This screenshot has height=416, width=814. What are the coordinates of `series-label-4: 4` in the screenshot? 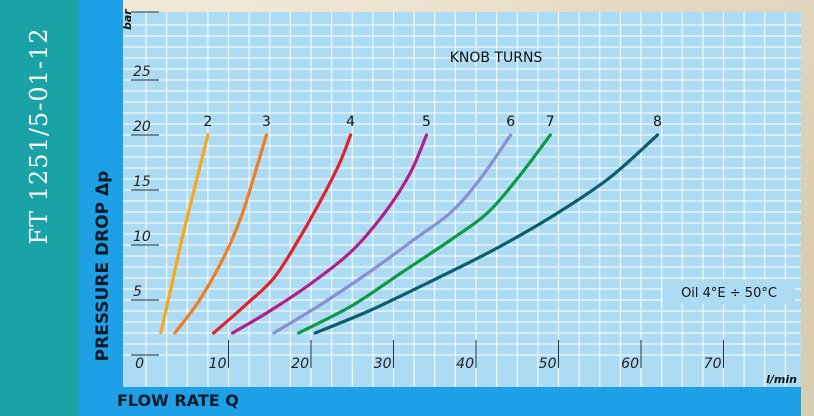 It's located at (350, 122).